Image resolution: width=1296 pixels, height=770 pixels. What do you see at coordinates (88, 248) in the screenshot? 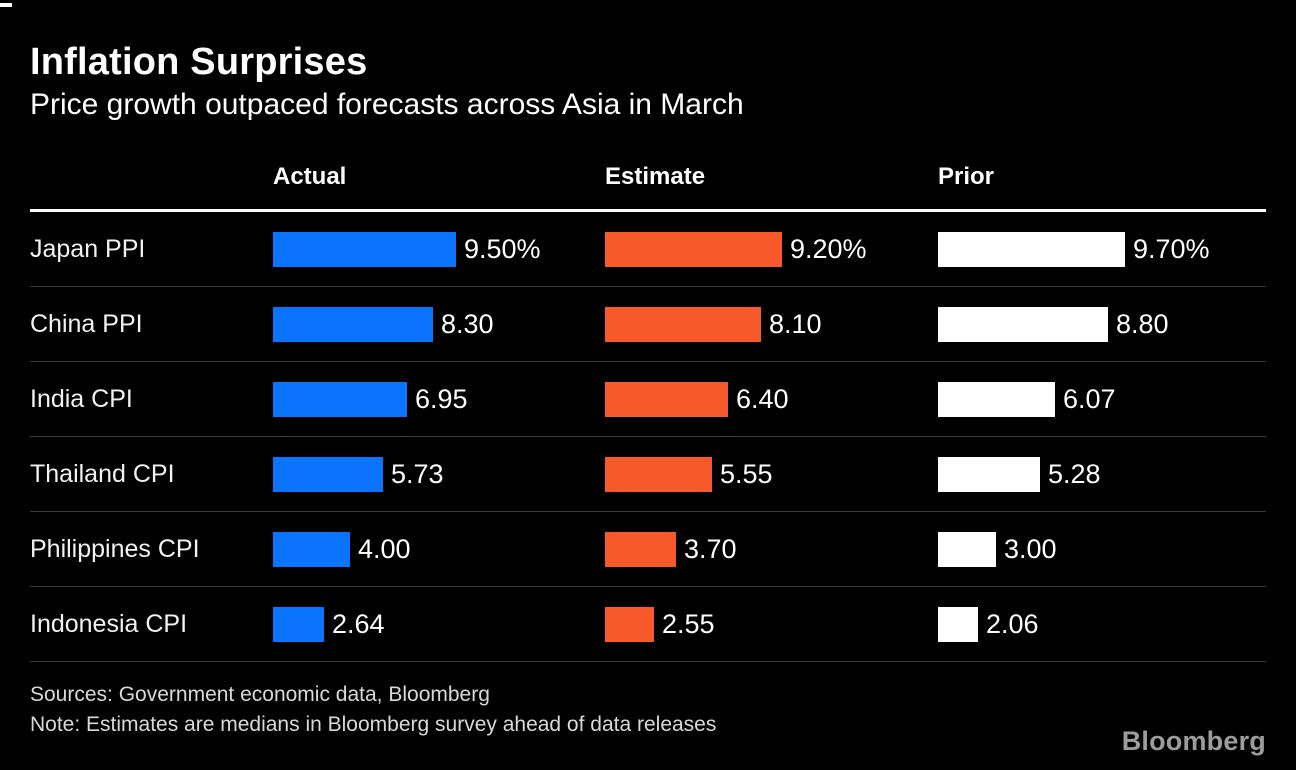
I see `row-label: Japan PPI` at bounding box center [88, 248].